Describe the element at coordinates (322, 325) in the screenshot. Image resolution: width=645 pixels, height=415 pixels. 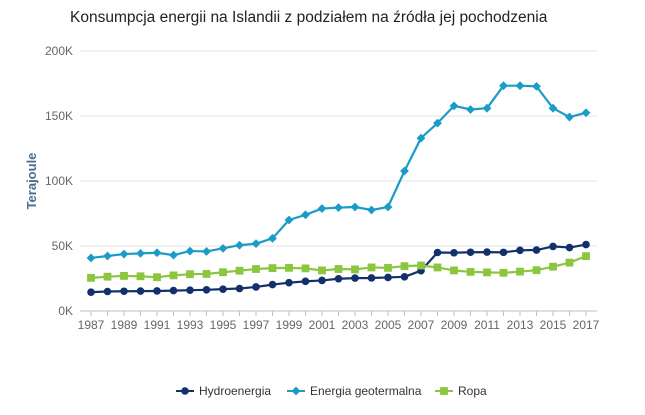
I see `x-tick-label: 2001` at that location.